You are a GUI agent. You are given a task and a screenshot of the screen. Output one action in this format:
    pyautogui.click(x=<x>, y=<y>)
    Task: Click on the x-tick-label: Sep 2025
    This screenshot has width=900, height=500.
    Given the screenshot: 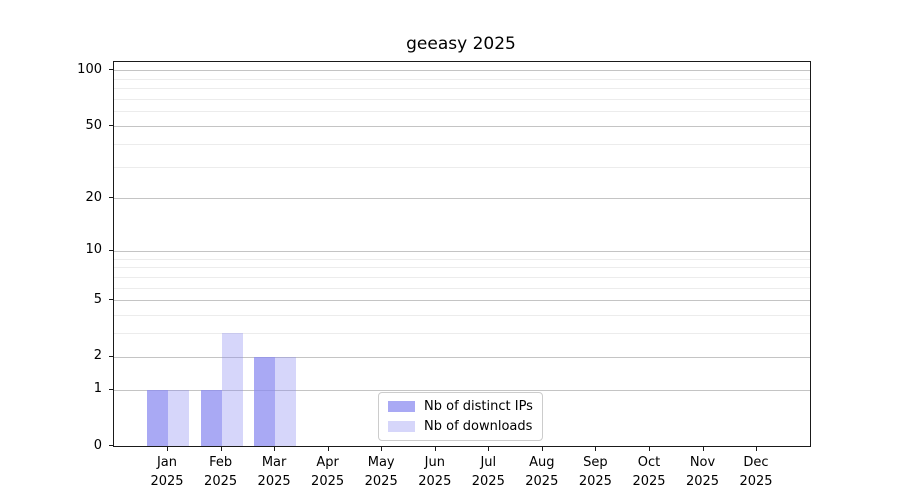 What is the action you would take?
    pyautogui.click(x=595, y=472)
    